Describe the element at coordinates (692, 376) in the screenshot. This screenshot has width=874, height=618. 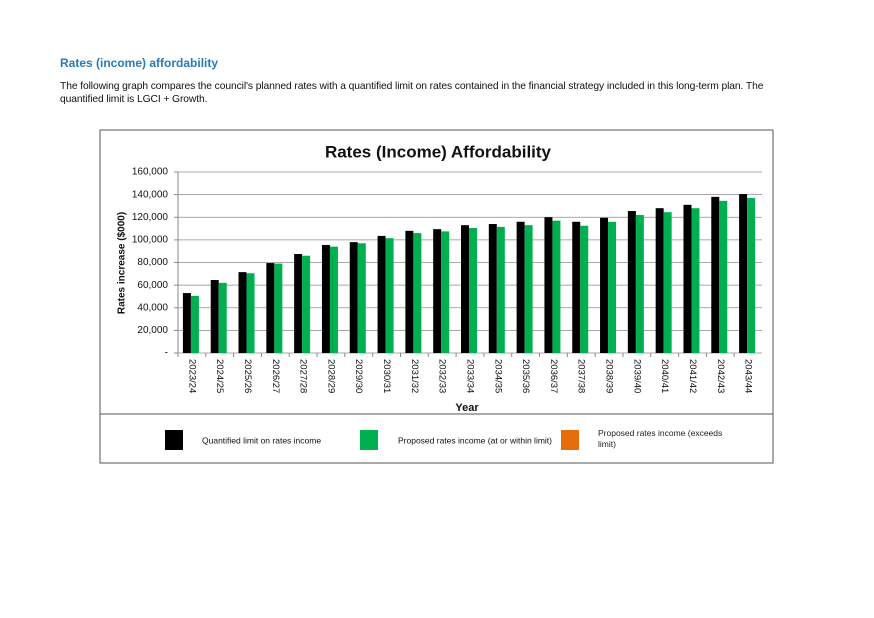
I see `x-tick-label: 2041/42` at that location.